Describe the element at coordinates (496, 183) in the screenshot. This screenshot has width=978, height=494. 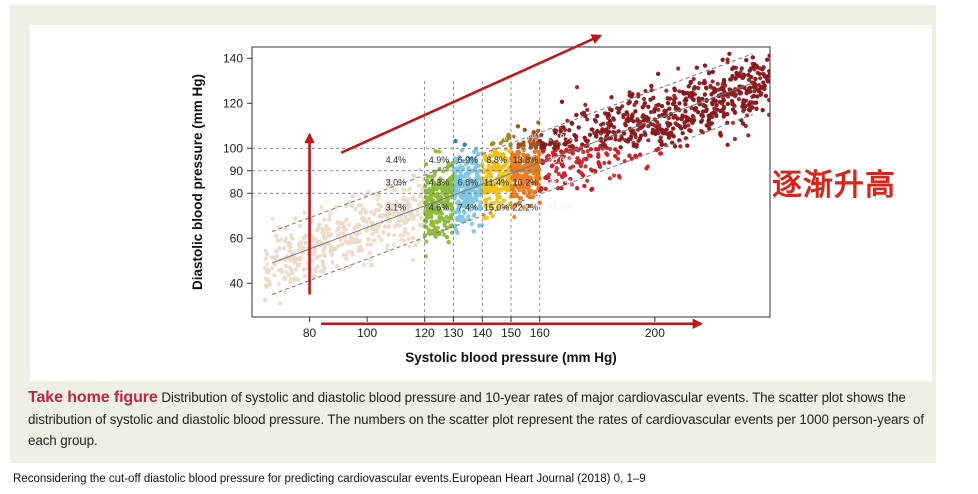
I see `rate-label: 11.4%` at that location.